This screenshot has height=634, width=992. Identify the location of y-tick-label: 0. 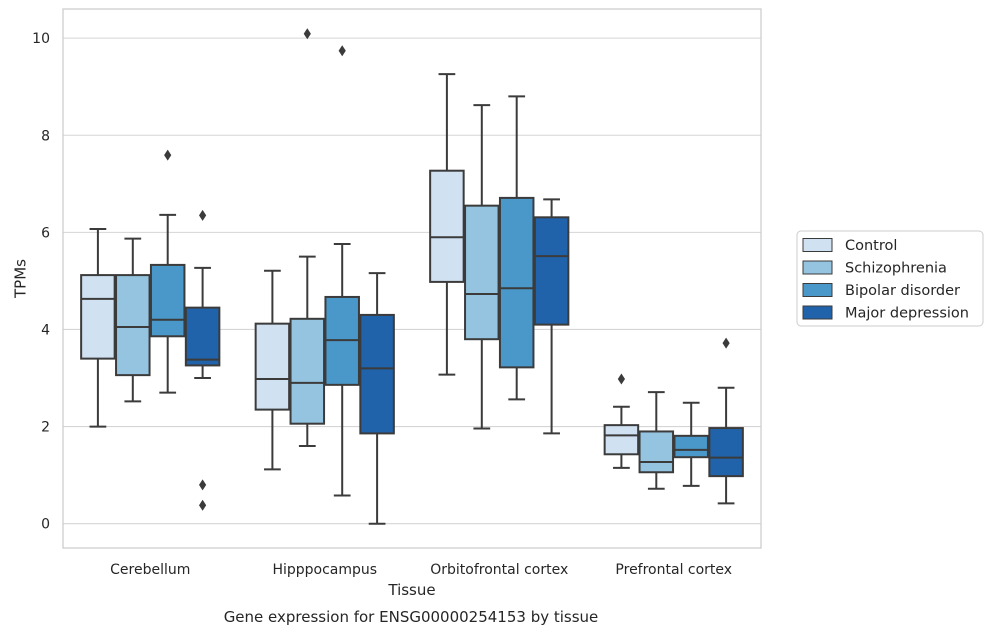
(45, 525).